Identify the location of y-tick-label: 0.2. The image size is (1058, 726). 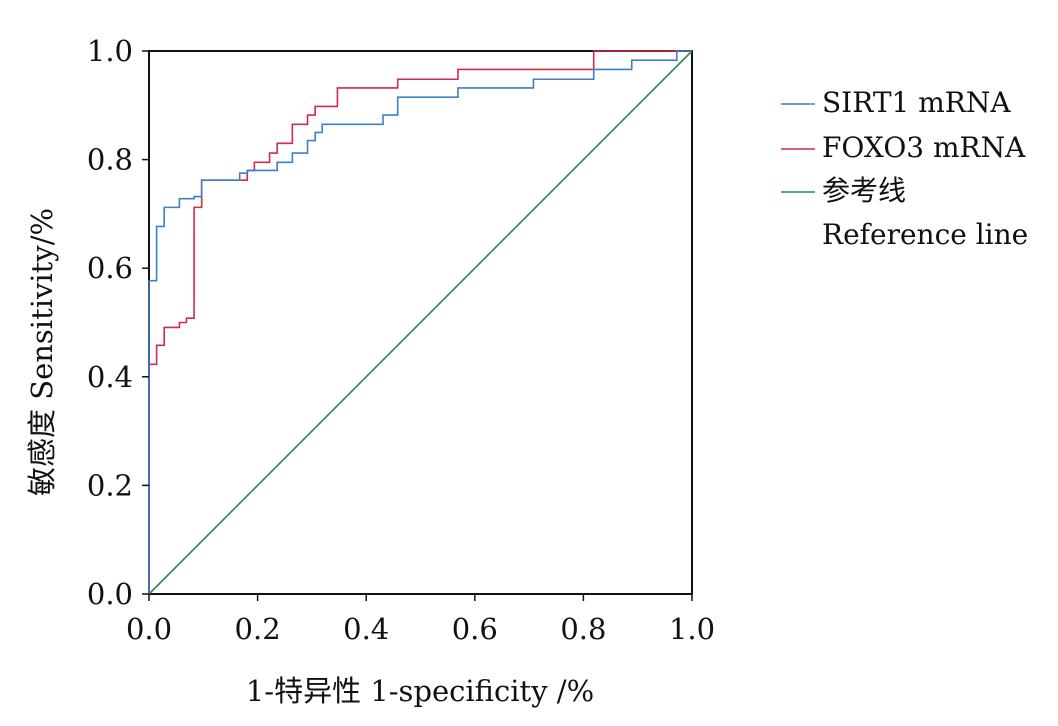
(110, 485).